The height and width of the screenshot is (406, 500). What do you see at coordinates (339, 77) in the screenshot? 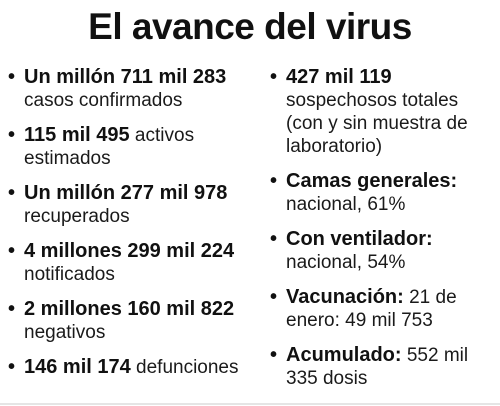
I see `stat-value: 427 mil 119` at bounding box center [339, 77].